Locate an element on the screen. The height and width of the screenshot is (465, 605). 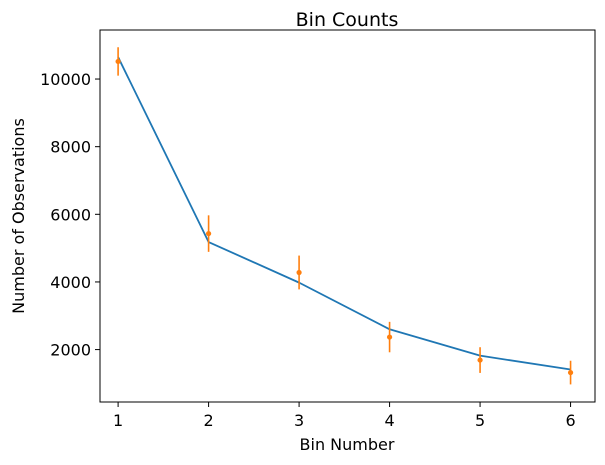
x-tick-label-2: 2 is located at coordinates (208, 420).